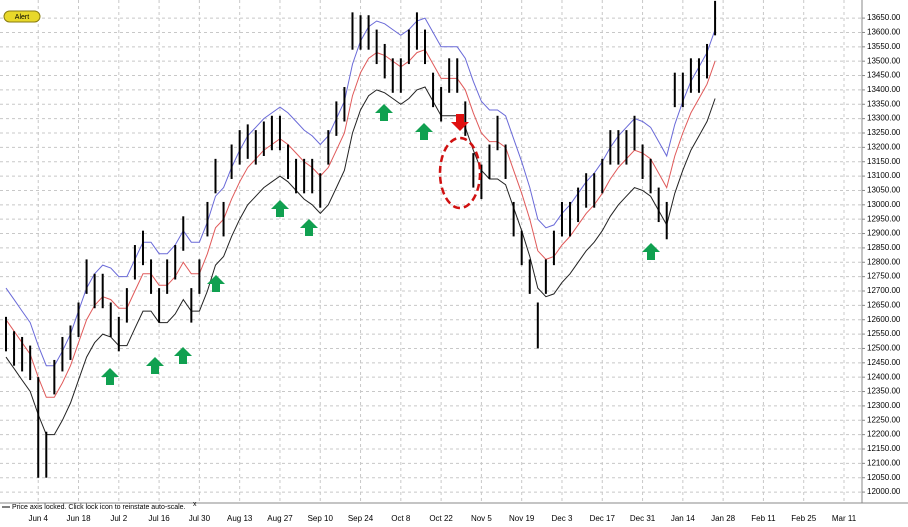 Image resolution: width=908 pixels, height=527 pixels. Describe the element at coordinates (321, 518) in the screenshot. I see `x-tick-label: Sep 10` at that location.